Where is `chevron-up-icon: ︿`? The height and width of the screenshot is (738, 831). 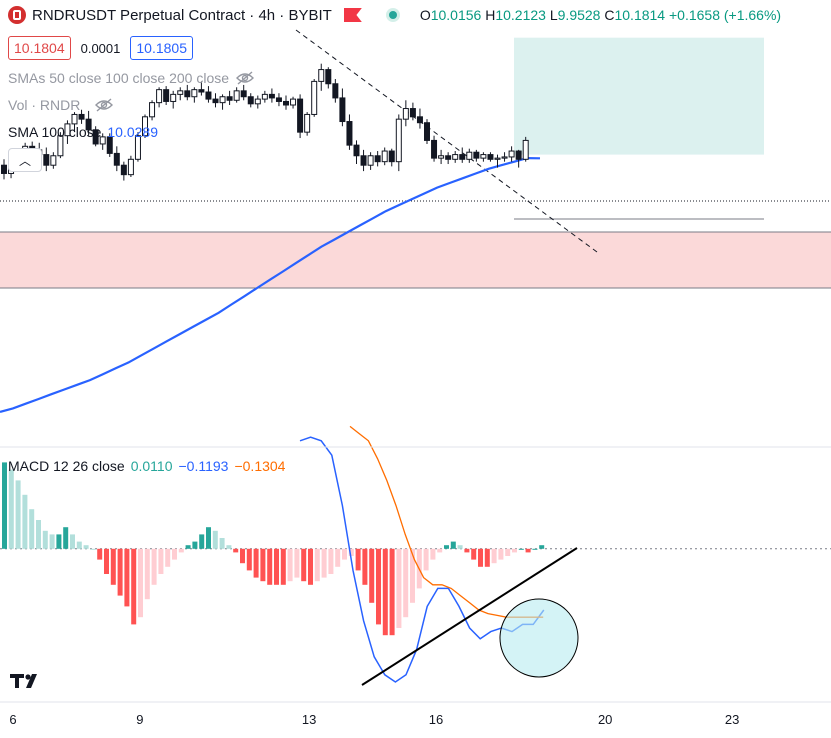
chevron-up-icon: ︿ is located at coordinates (24, 160).